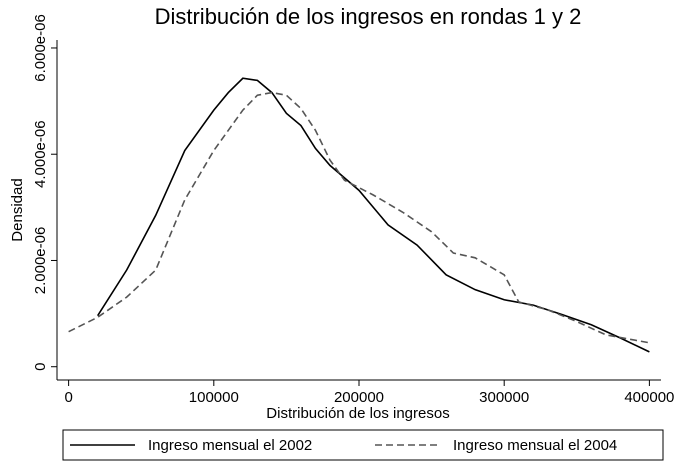 The image size is (680, 466). I want to click on legend-label: Ingreso mensual el 2002, so click(230, 445).